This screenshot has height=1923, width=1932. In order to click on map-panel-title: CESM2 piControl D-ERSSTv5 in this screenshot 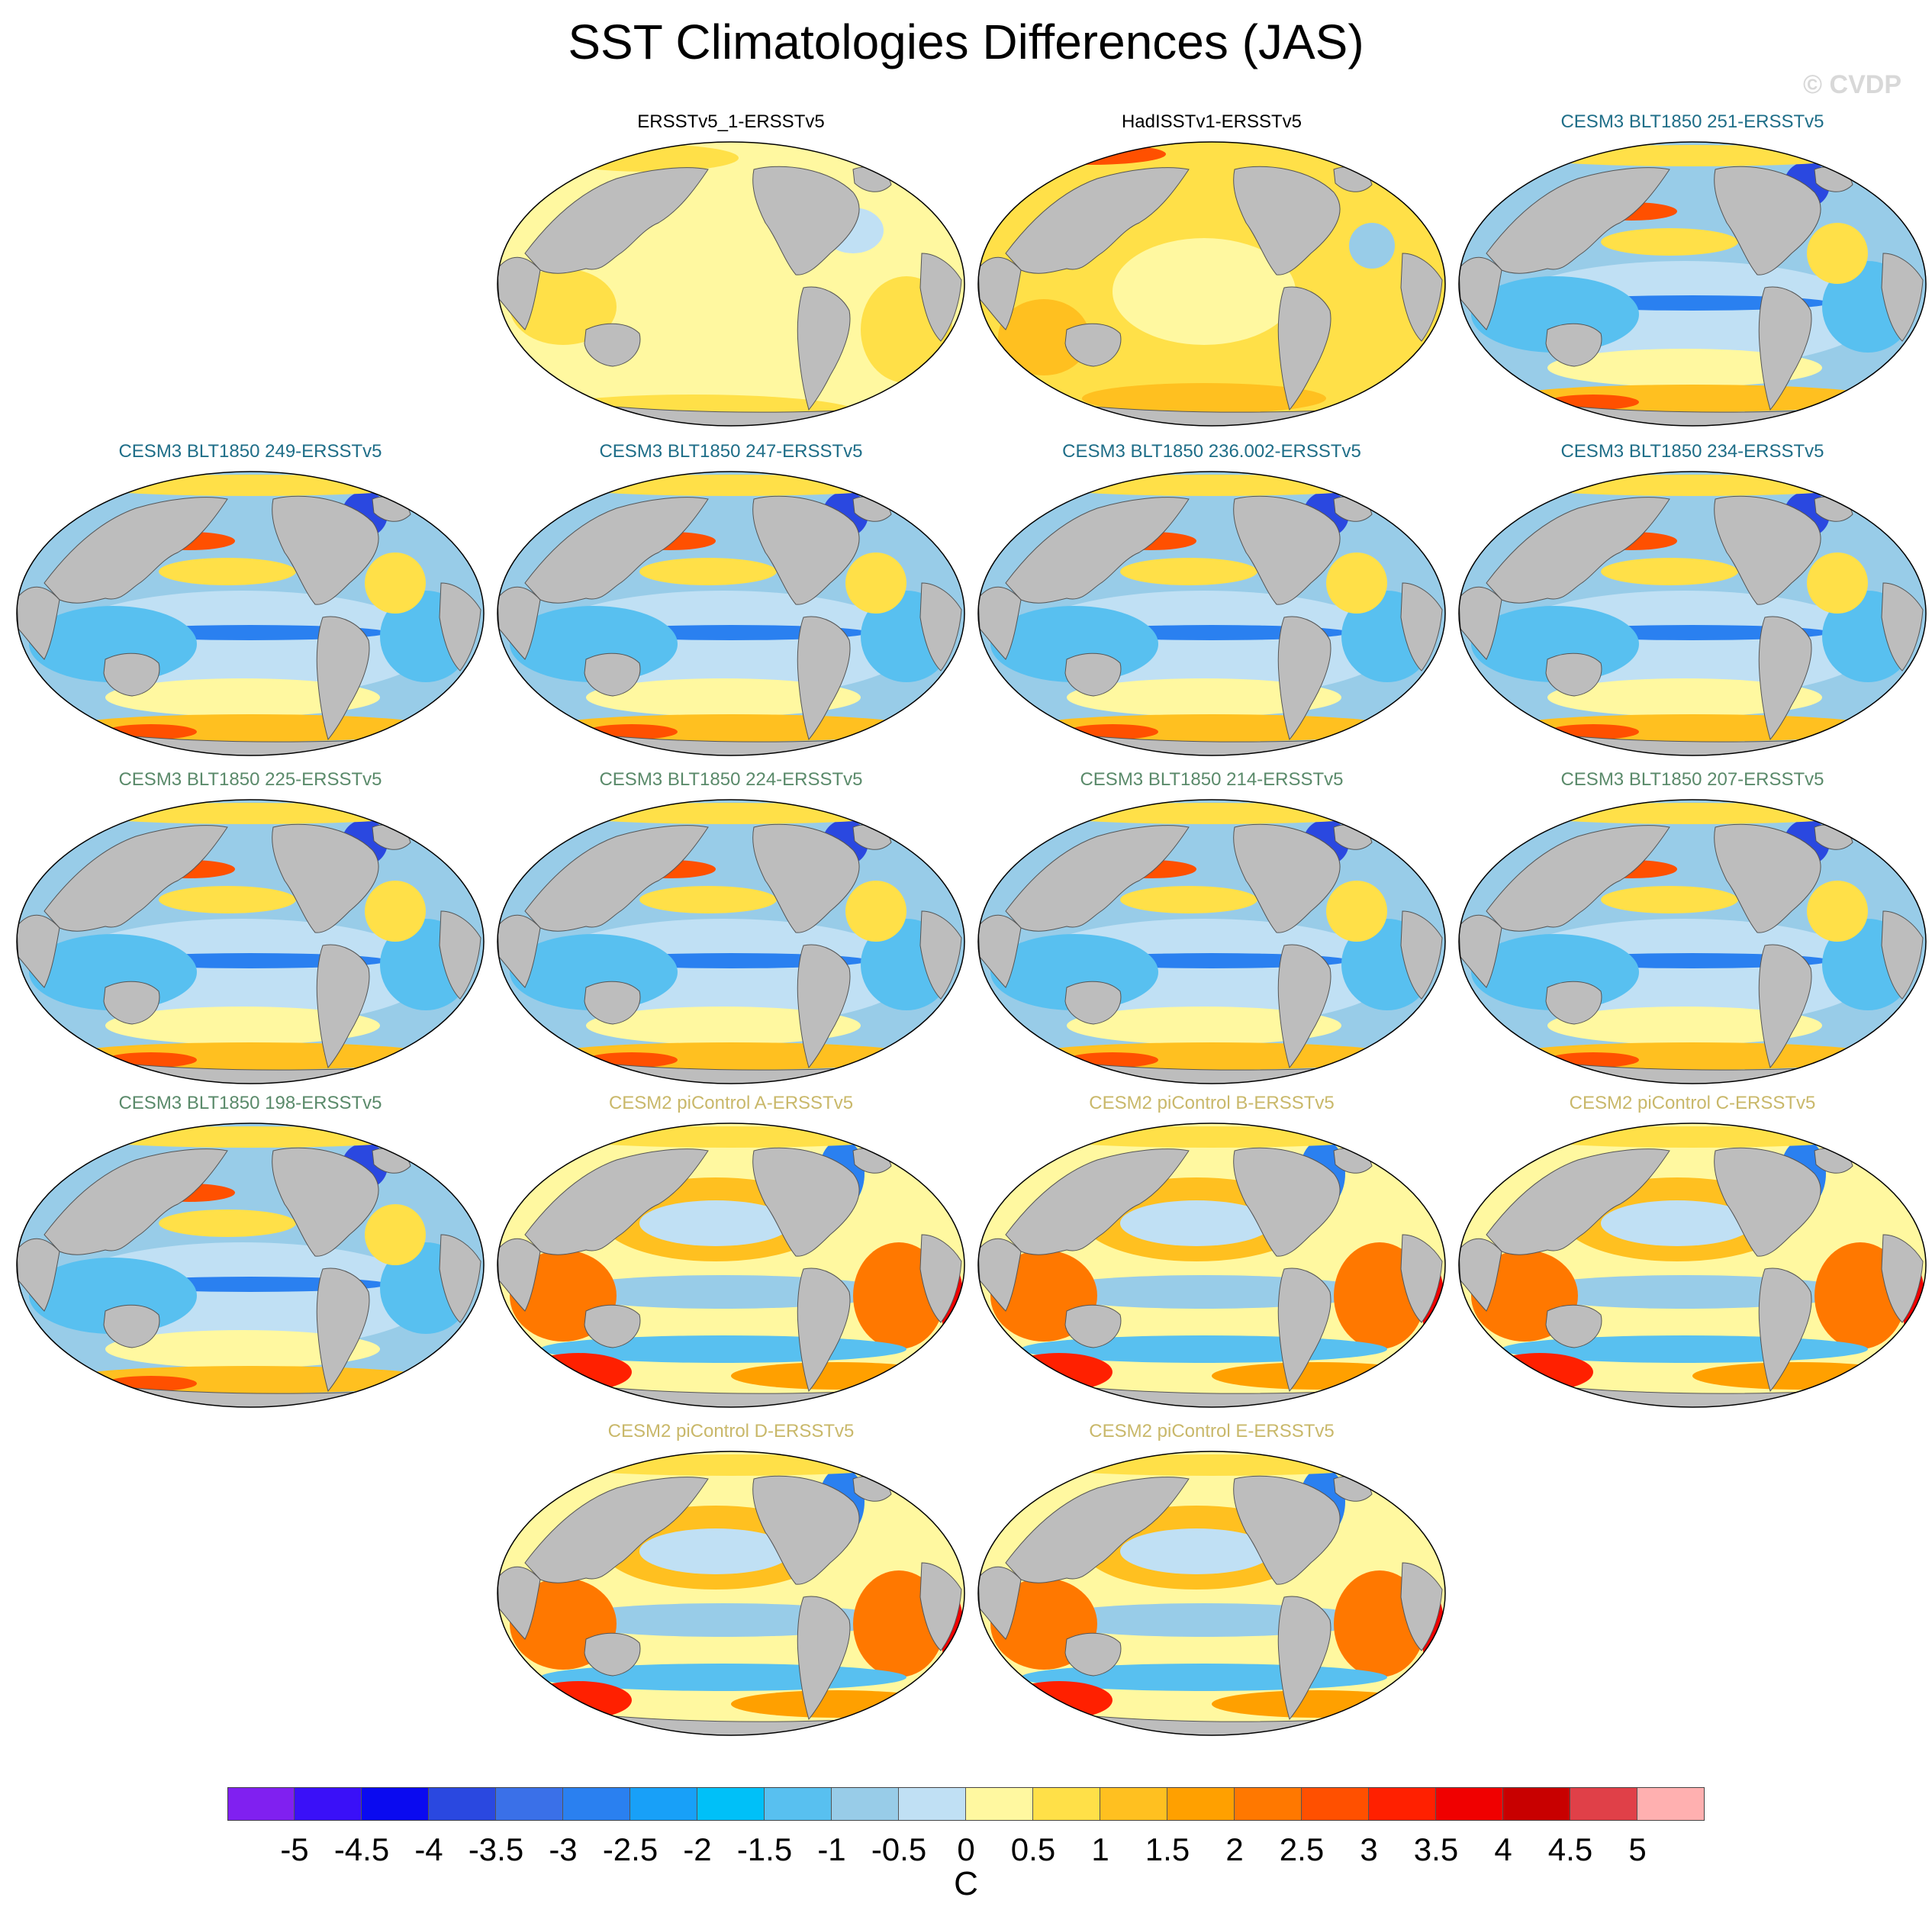, I will do `click(731, 1431)`.